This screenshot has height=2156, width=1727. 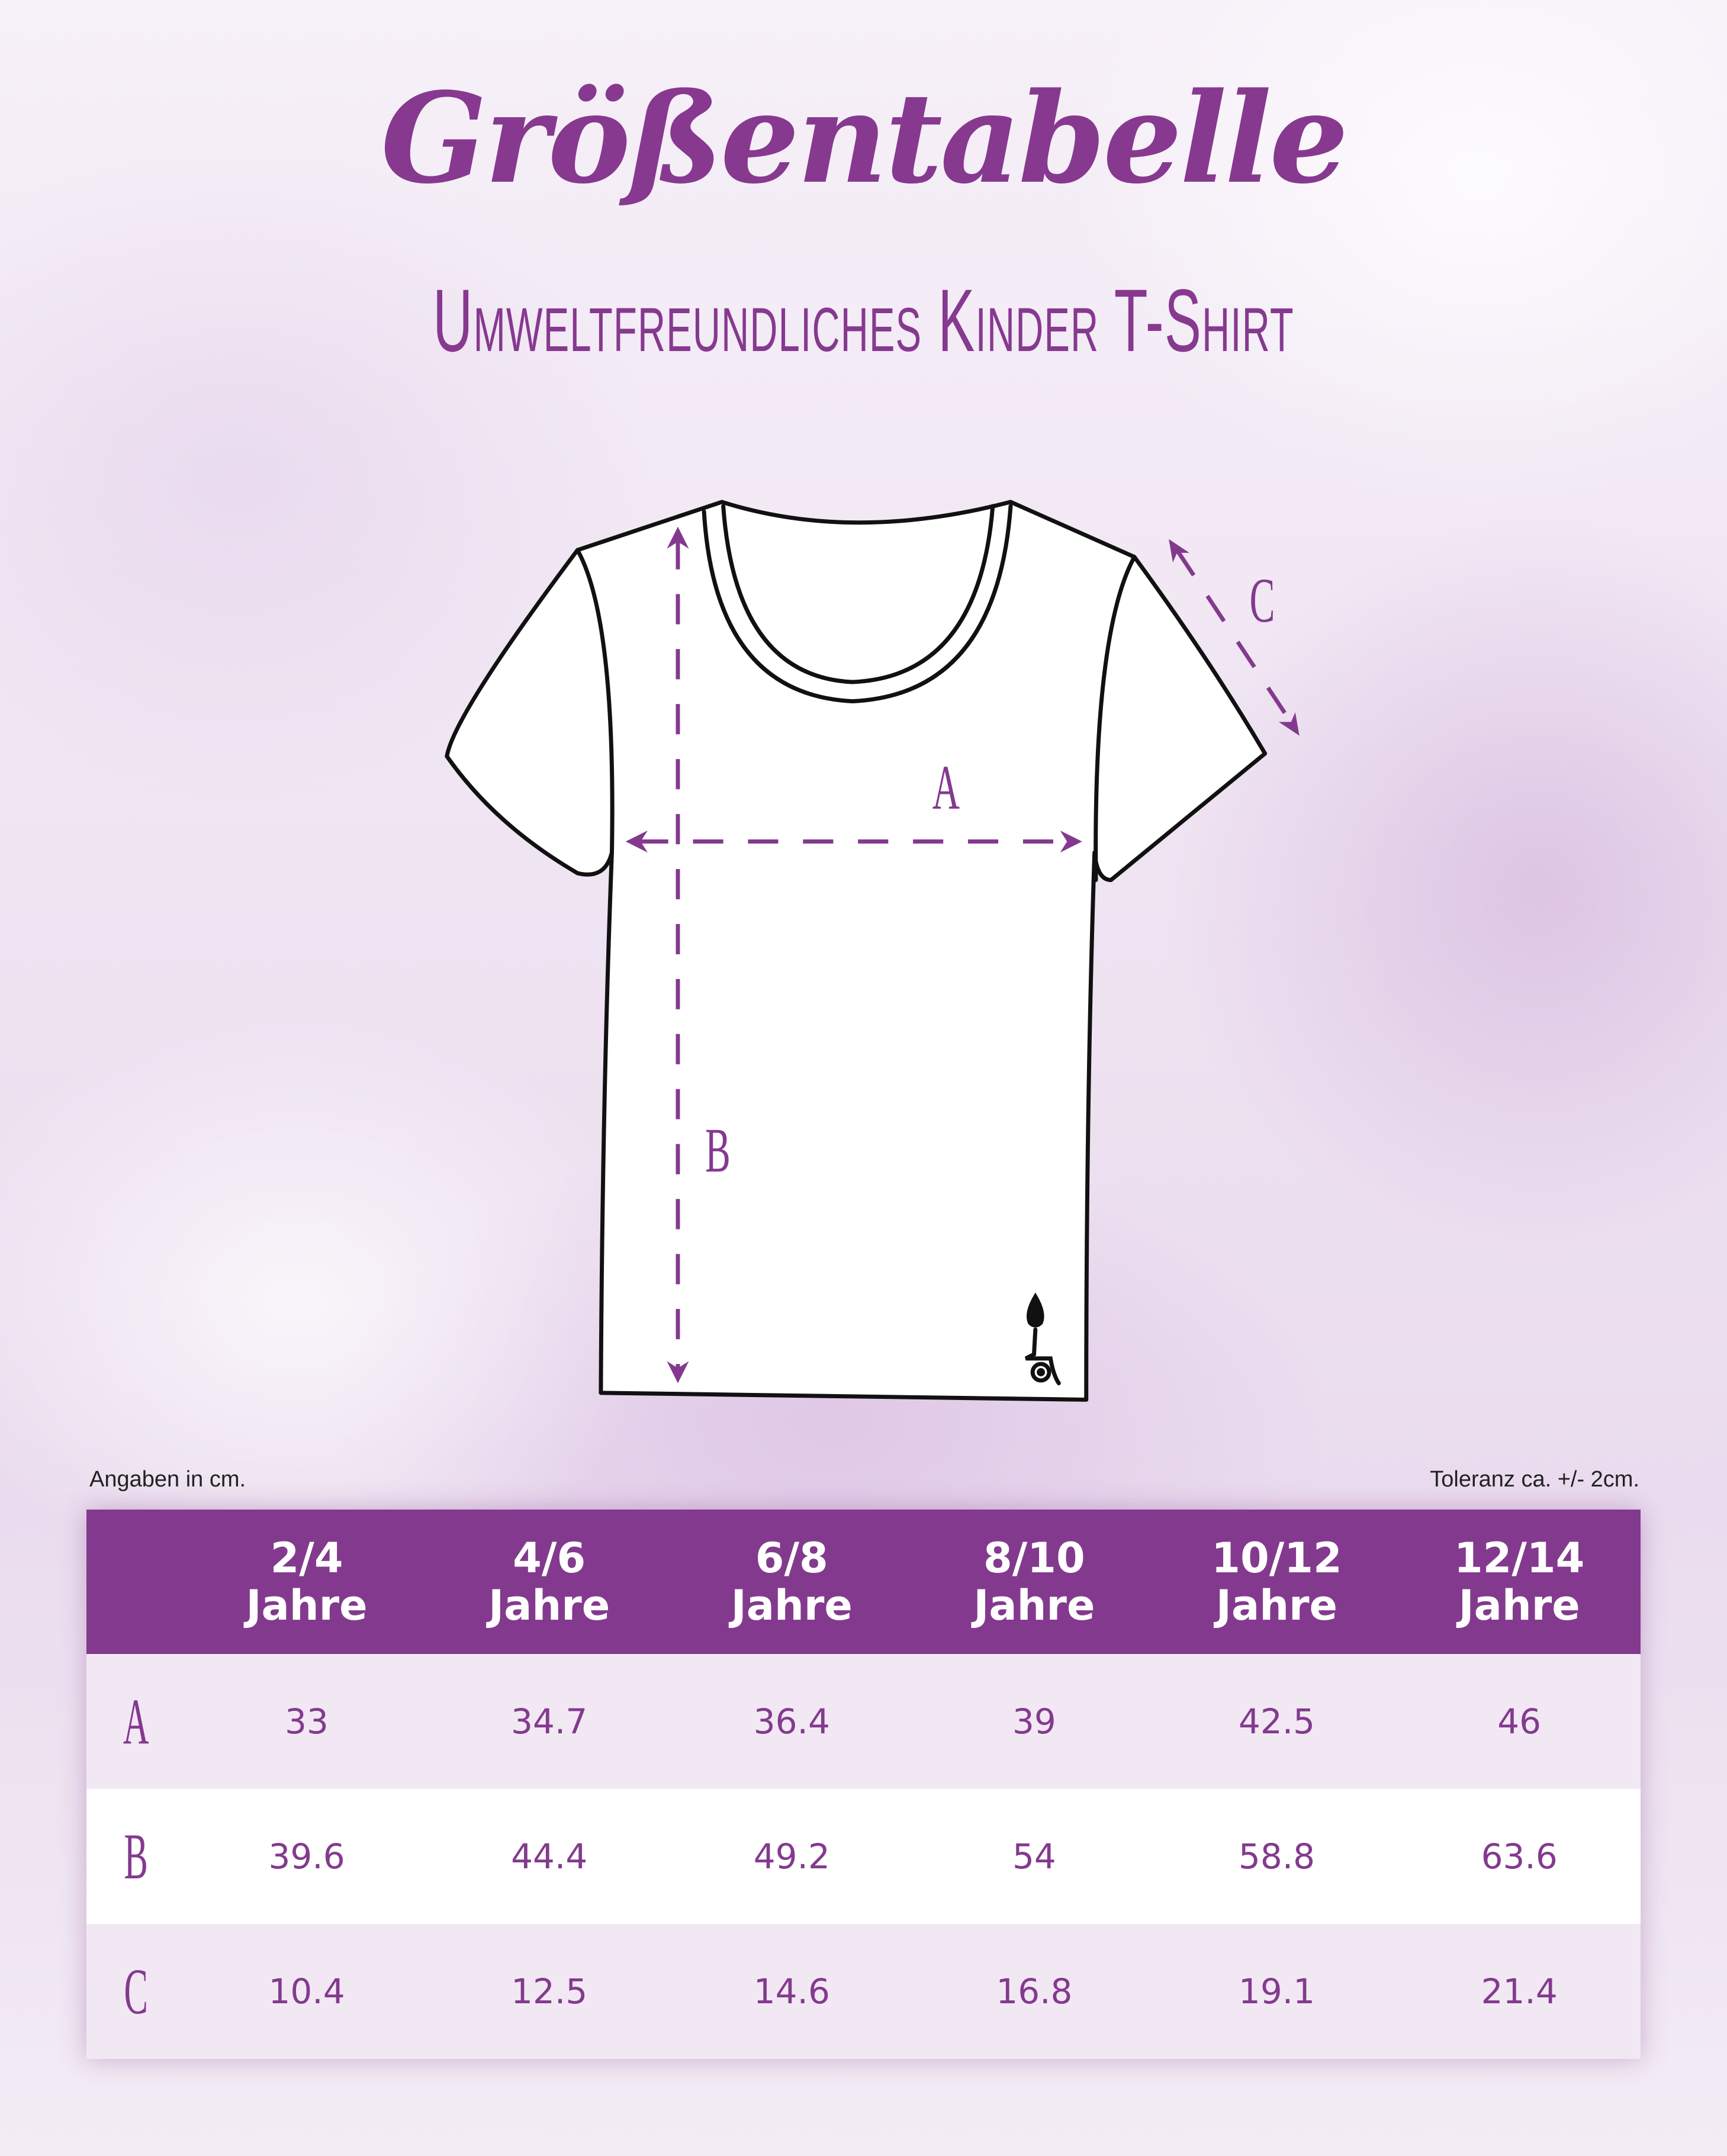 I want to click on candle-logo-icon, so click(x=1042, y=1339).